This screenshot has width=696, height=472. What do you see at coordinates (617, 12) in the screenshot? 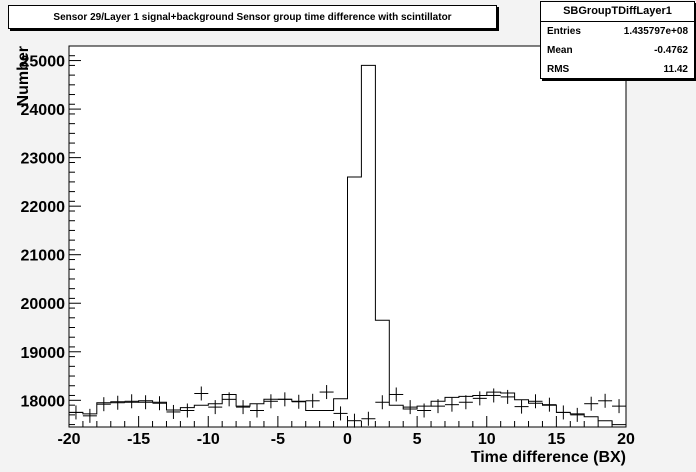
I see `stats-title: SBGroupTDiffLayer1` at bounding box center [617, 12].